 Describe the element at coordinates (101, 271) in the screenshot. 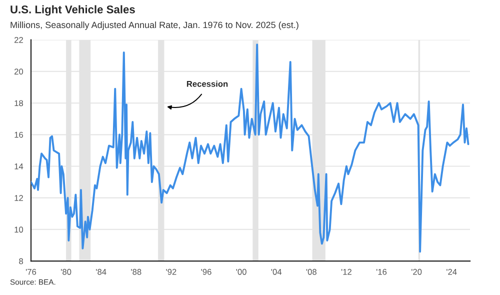

I see `x-tick-label: '84` at that location.